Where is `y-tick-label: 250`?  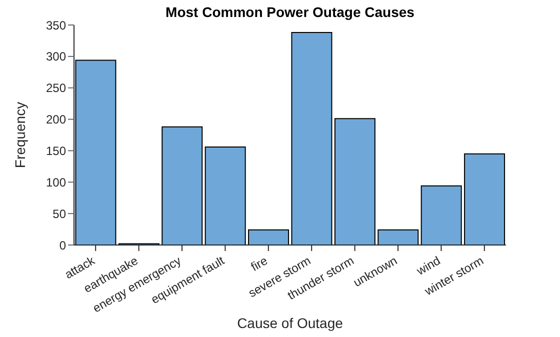 y-tick-label: 250 is located at coordinates (56, 88).